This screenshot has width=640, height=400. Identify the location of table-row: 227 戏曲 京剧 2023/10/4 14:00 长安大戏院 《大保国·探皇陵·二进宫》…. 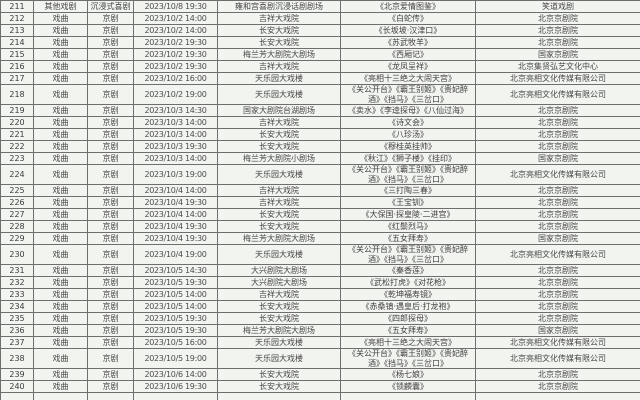
(320, 214).